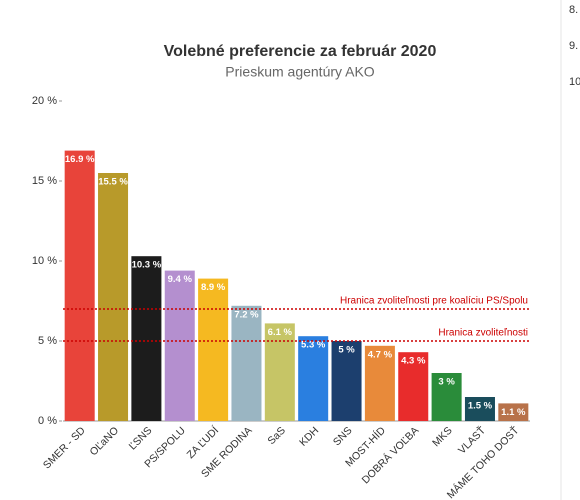 The height and width of the screenshot is (500, 580). What do you see at coordinates (147, 265) in the screenshot?
I see `value-label: 10.3 %` at bounding box center [147, 265].